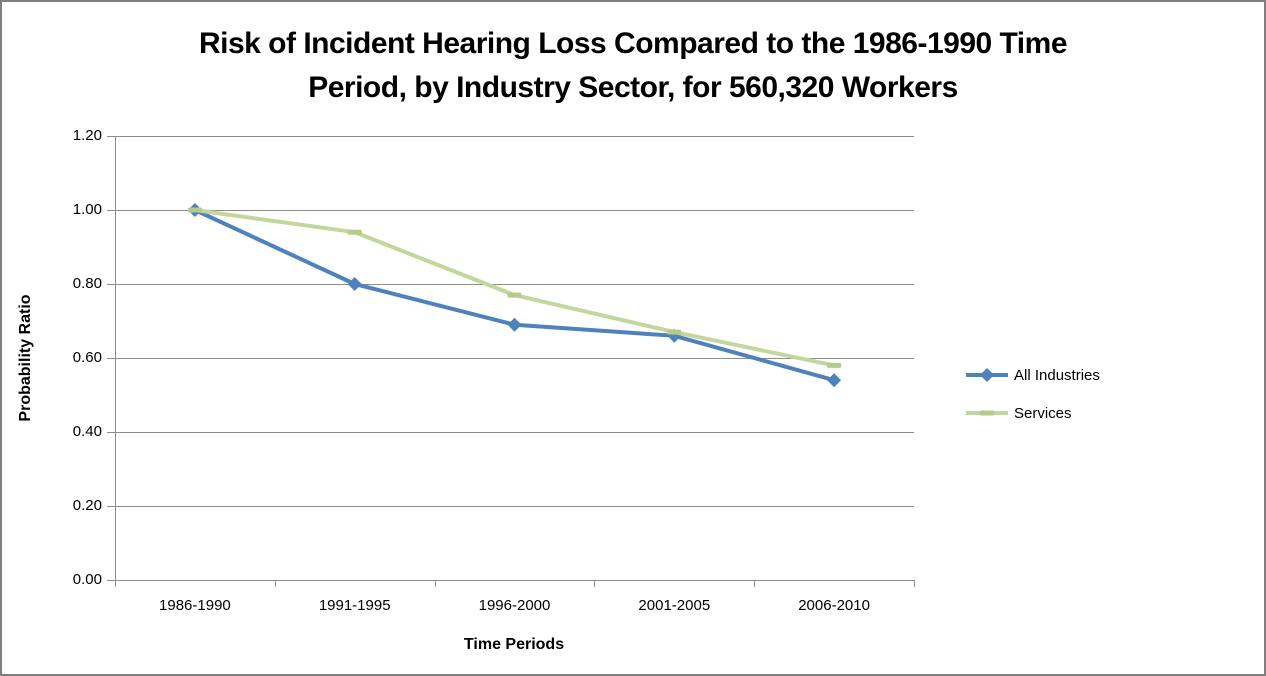  I want to click on y-axis-title: Probability Ratio, so click(25, 358).